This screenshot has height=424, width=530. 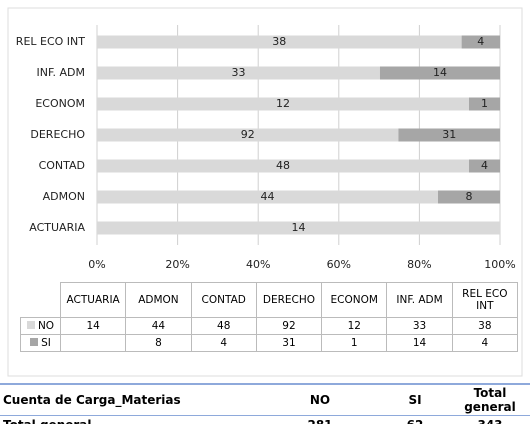 I want to click on table-cell: 92, so click(x=289, y=326).